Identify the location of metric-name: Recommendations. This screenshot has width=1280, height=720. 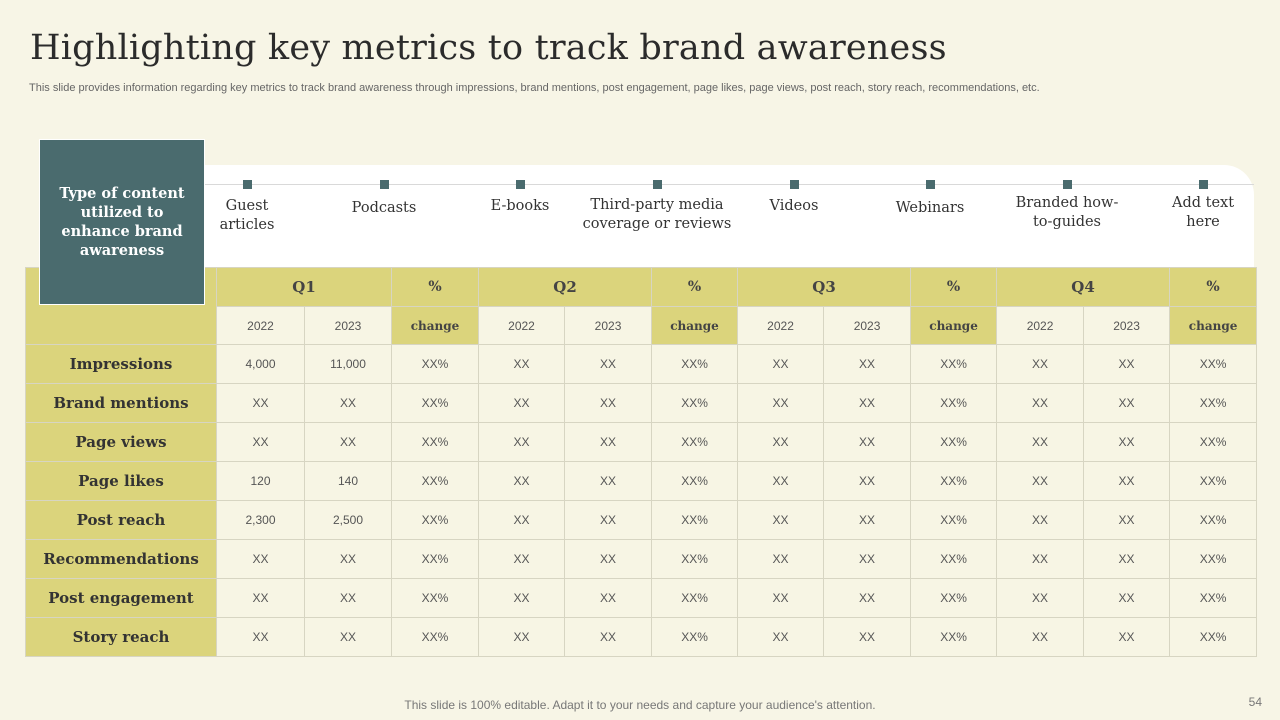
(121, 559).